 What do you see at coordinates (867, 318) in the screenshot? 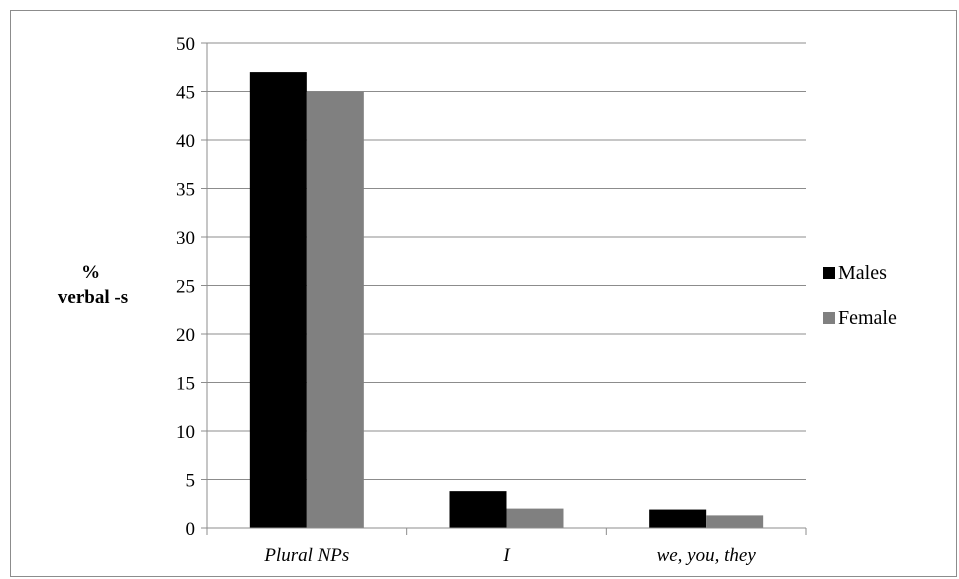
I see `legend-label-female: Female` at bounding box center [867, 318].